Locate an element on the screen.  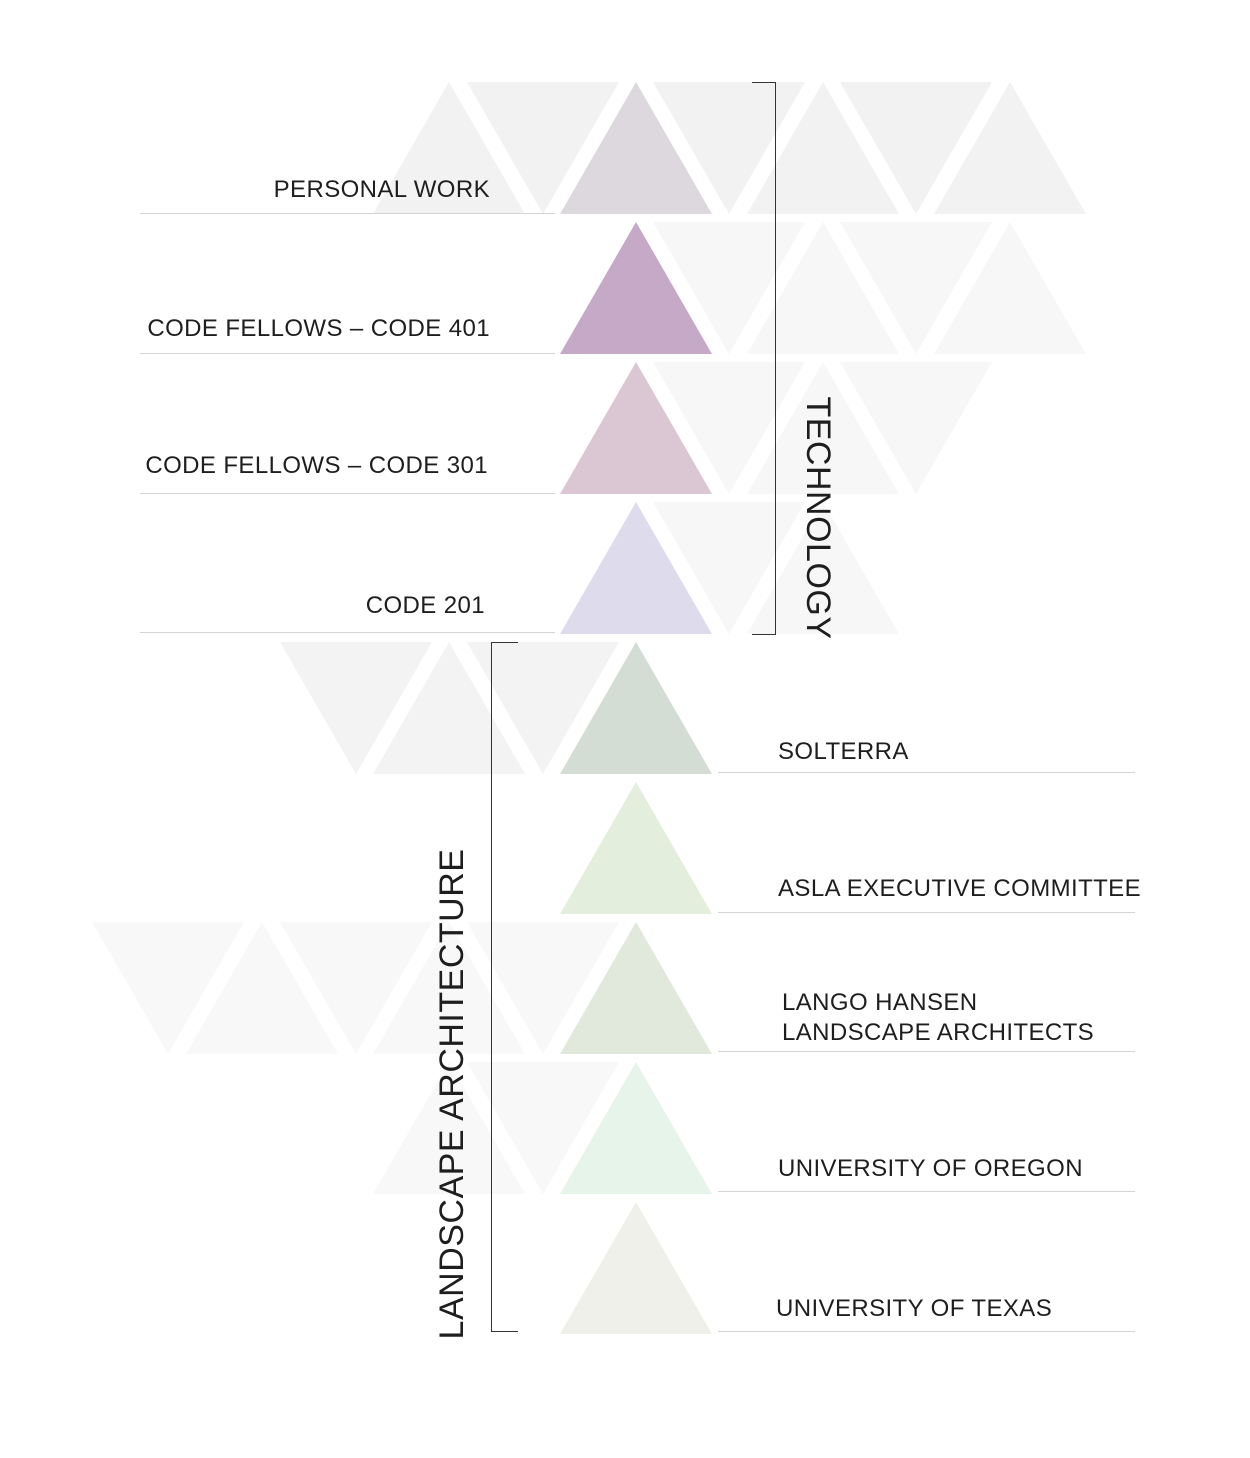
technology-bracket is located at coordinates (764, 358).